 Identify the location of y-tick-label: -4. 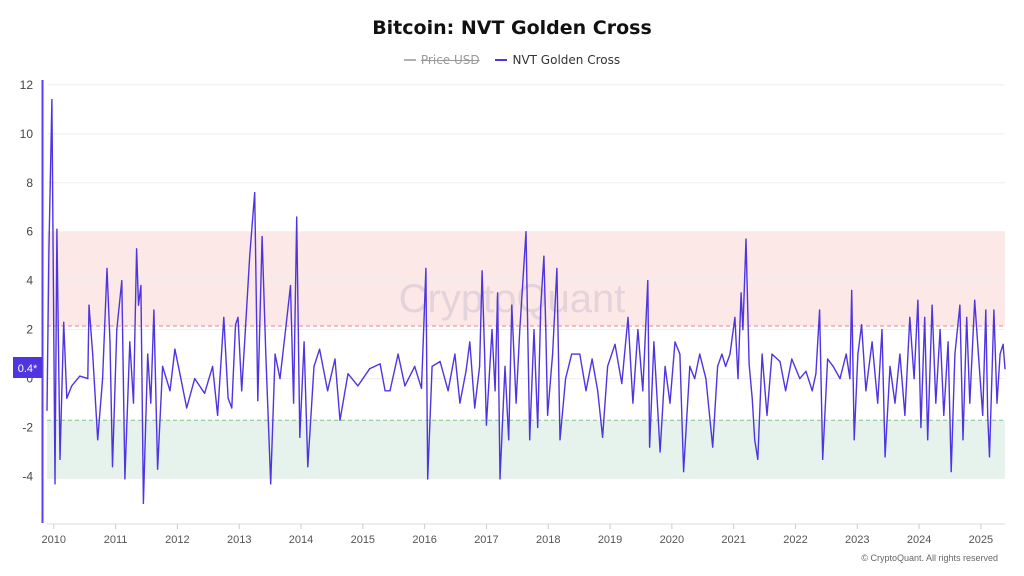
(27, 476).